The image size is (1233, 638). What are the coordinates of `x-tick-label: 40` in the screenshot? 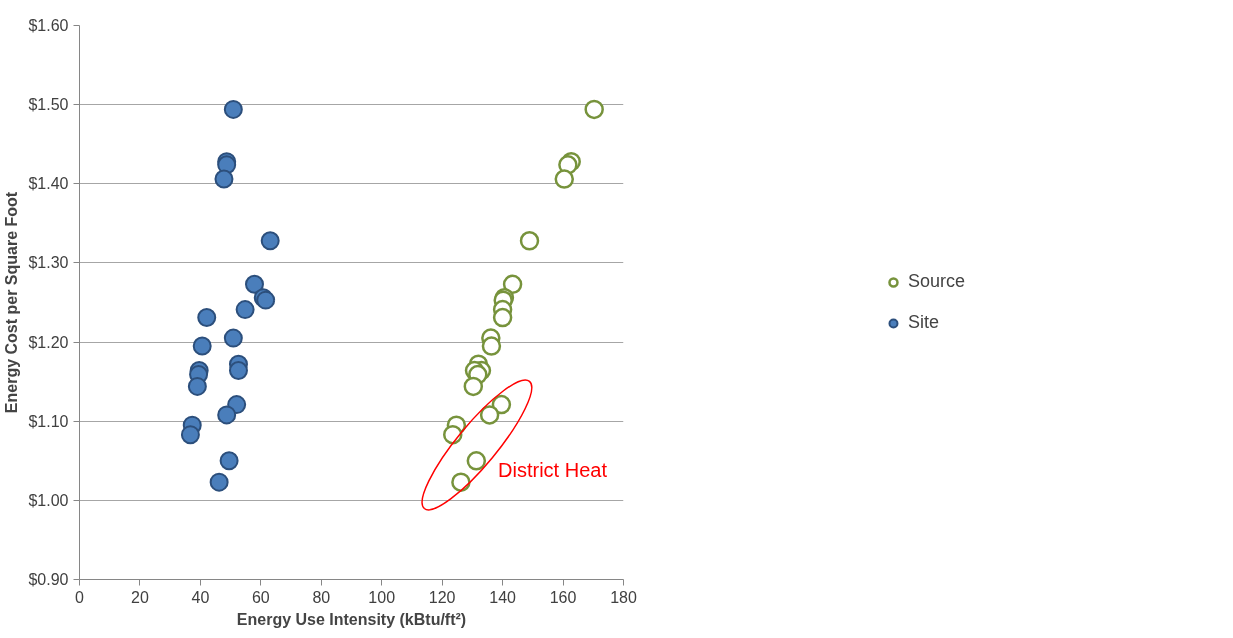 It's located at (200, 597).